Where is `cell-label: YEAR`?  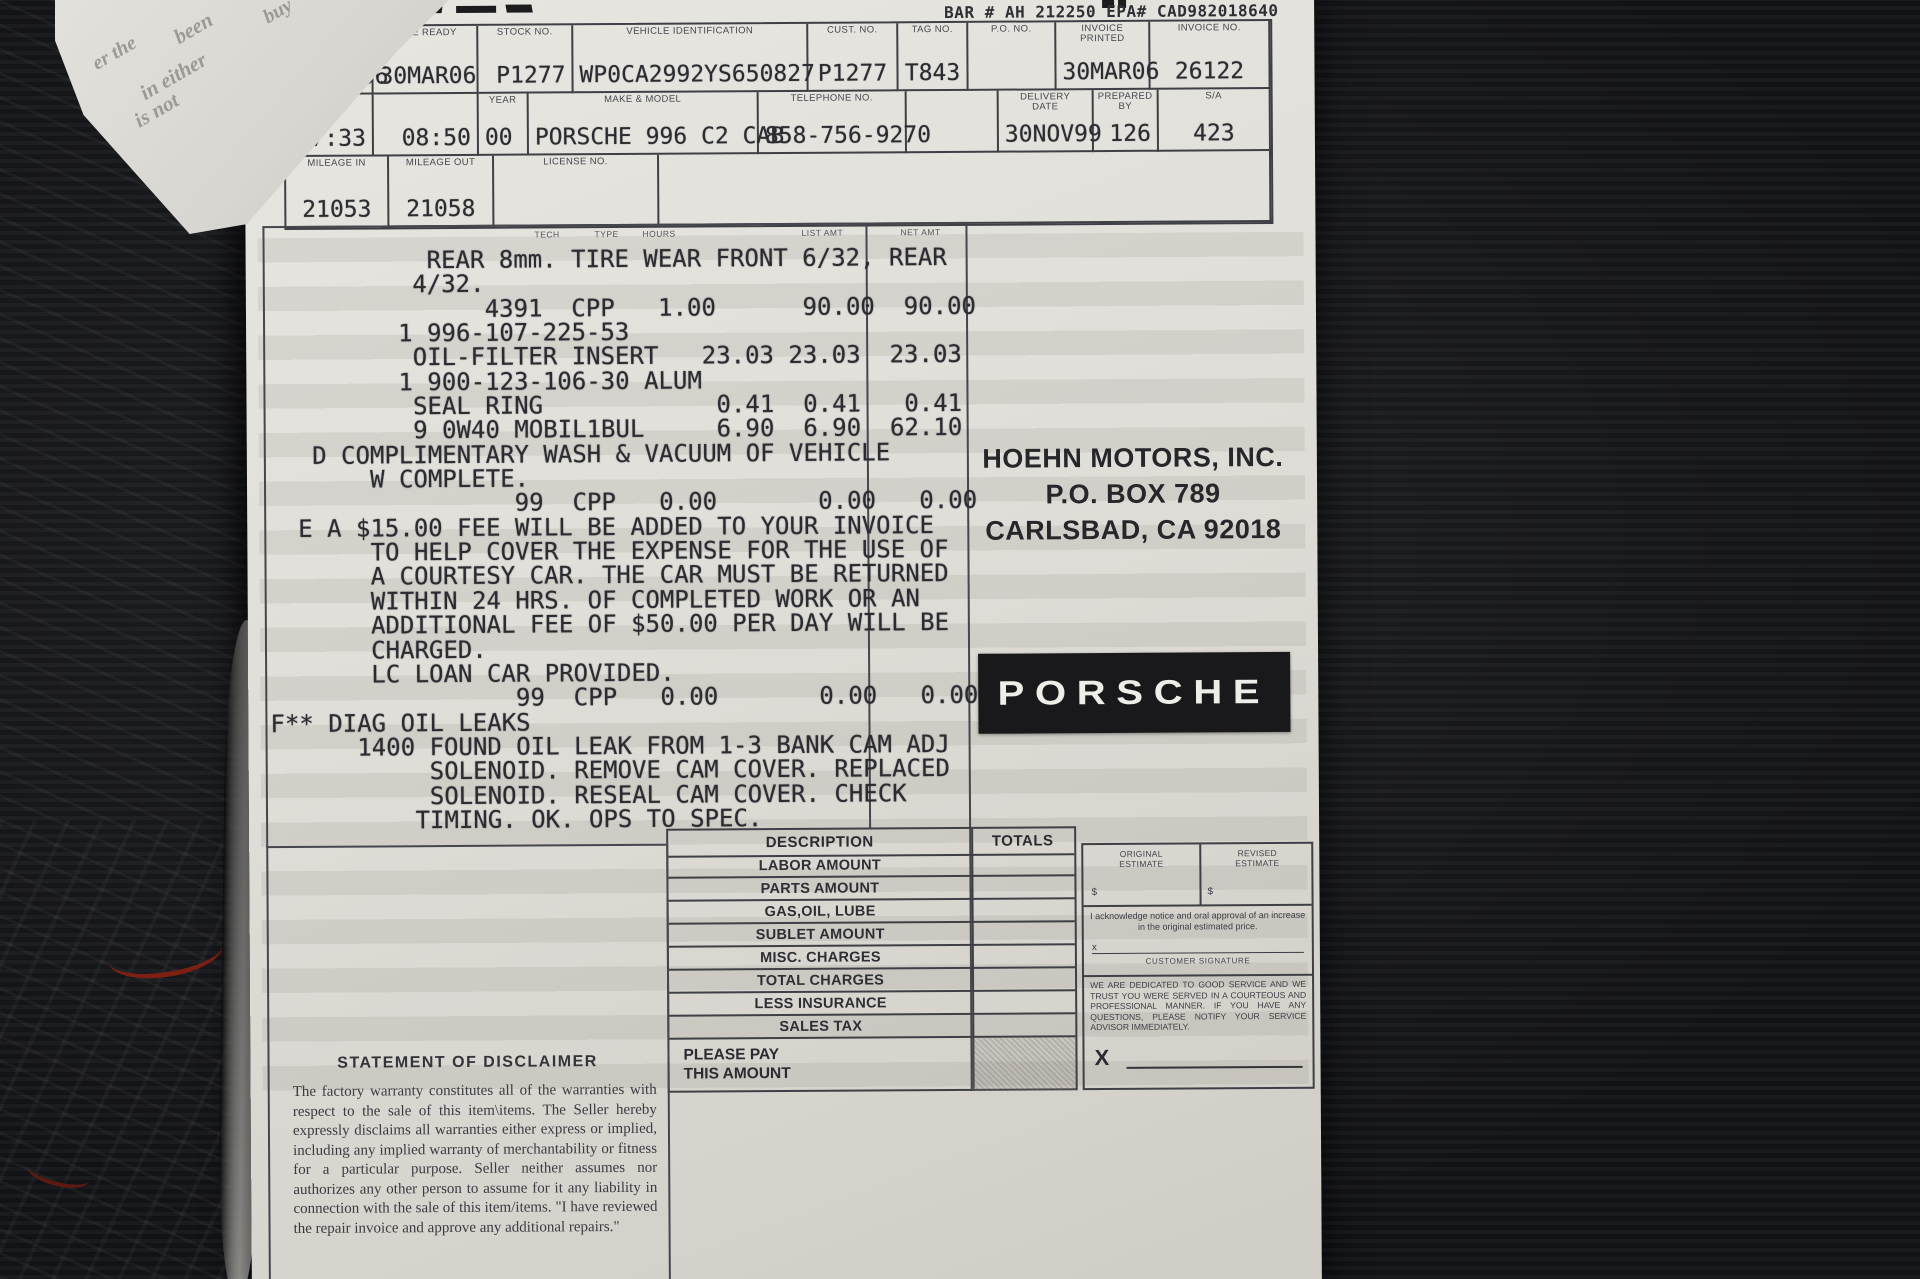 cell-label: YEAR is located at coordinates (502, 100).